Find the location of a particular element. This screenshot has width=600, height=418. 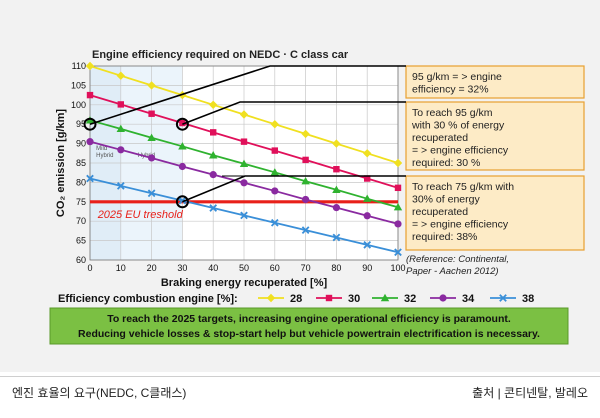

x-tick-label: 20 is located at coordinates (152, 268).